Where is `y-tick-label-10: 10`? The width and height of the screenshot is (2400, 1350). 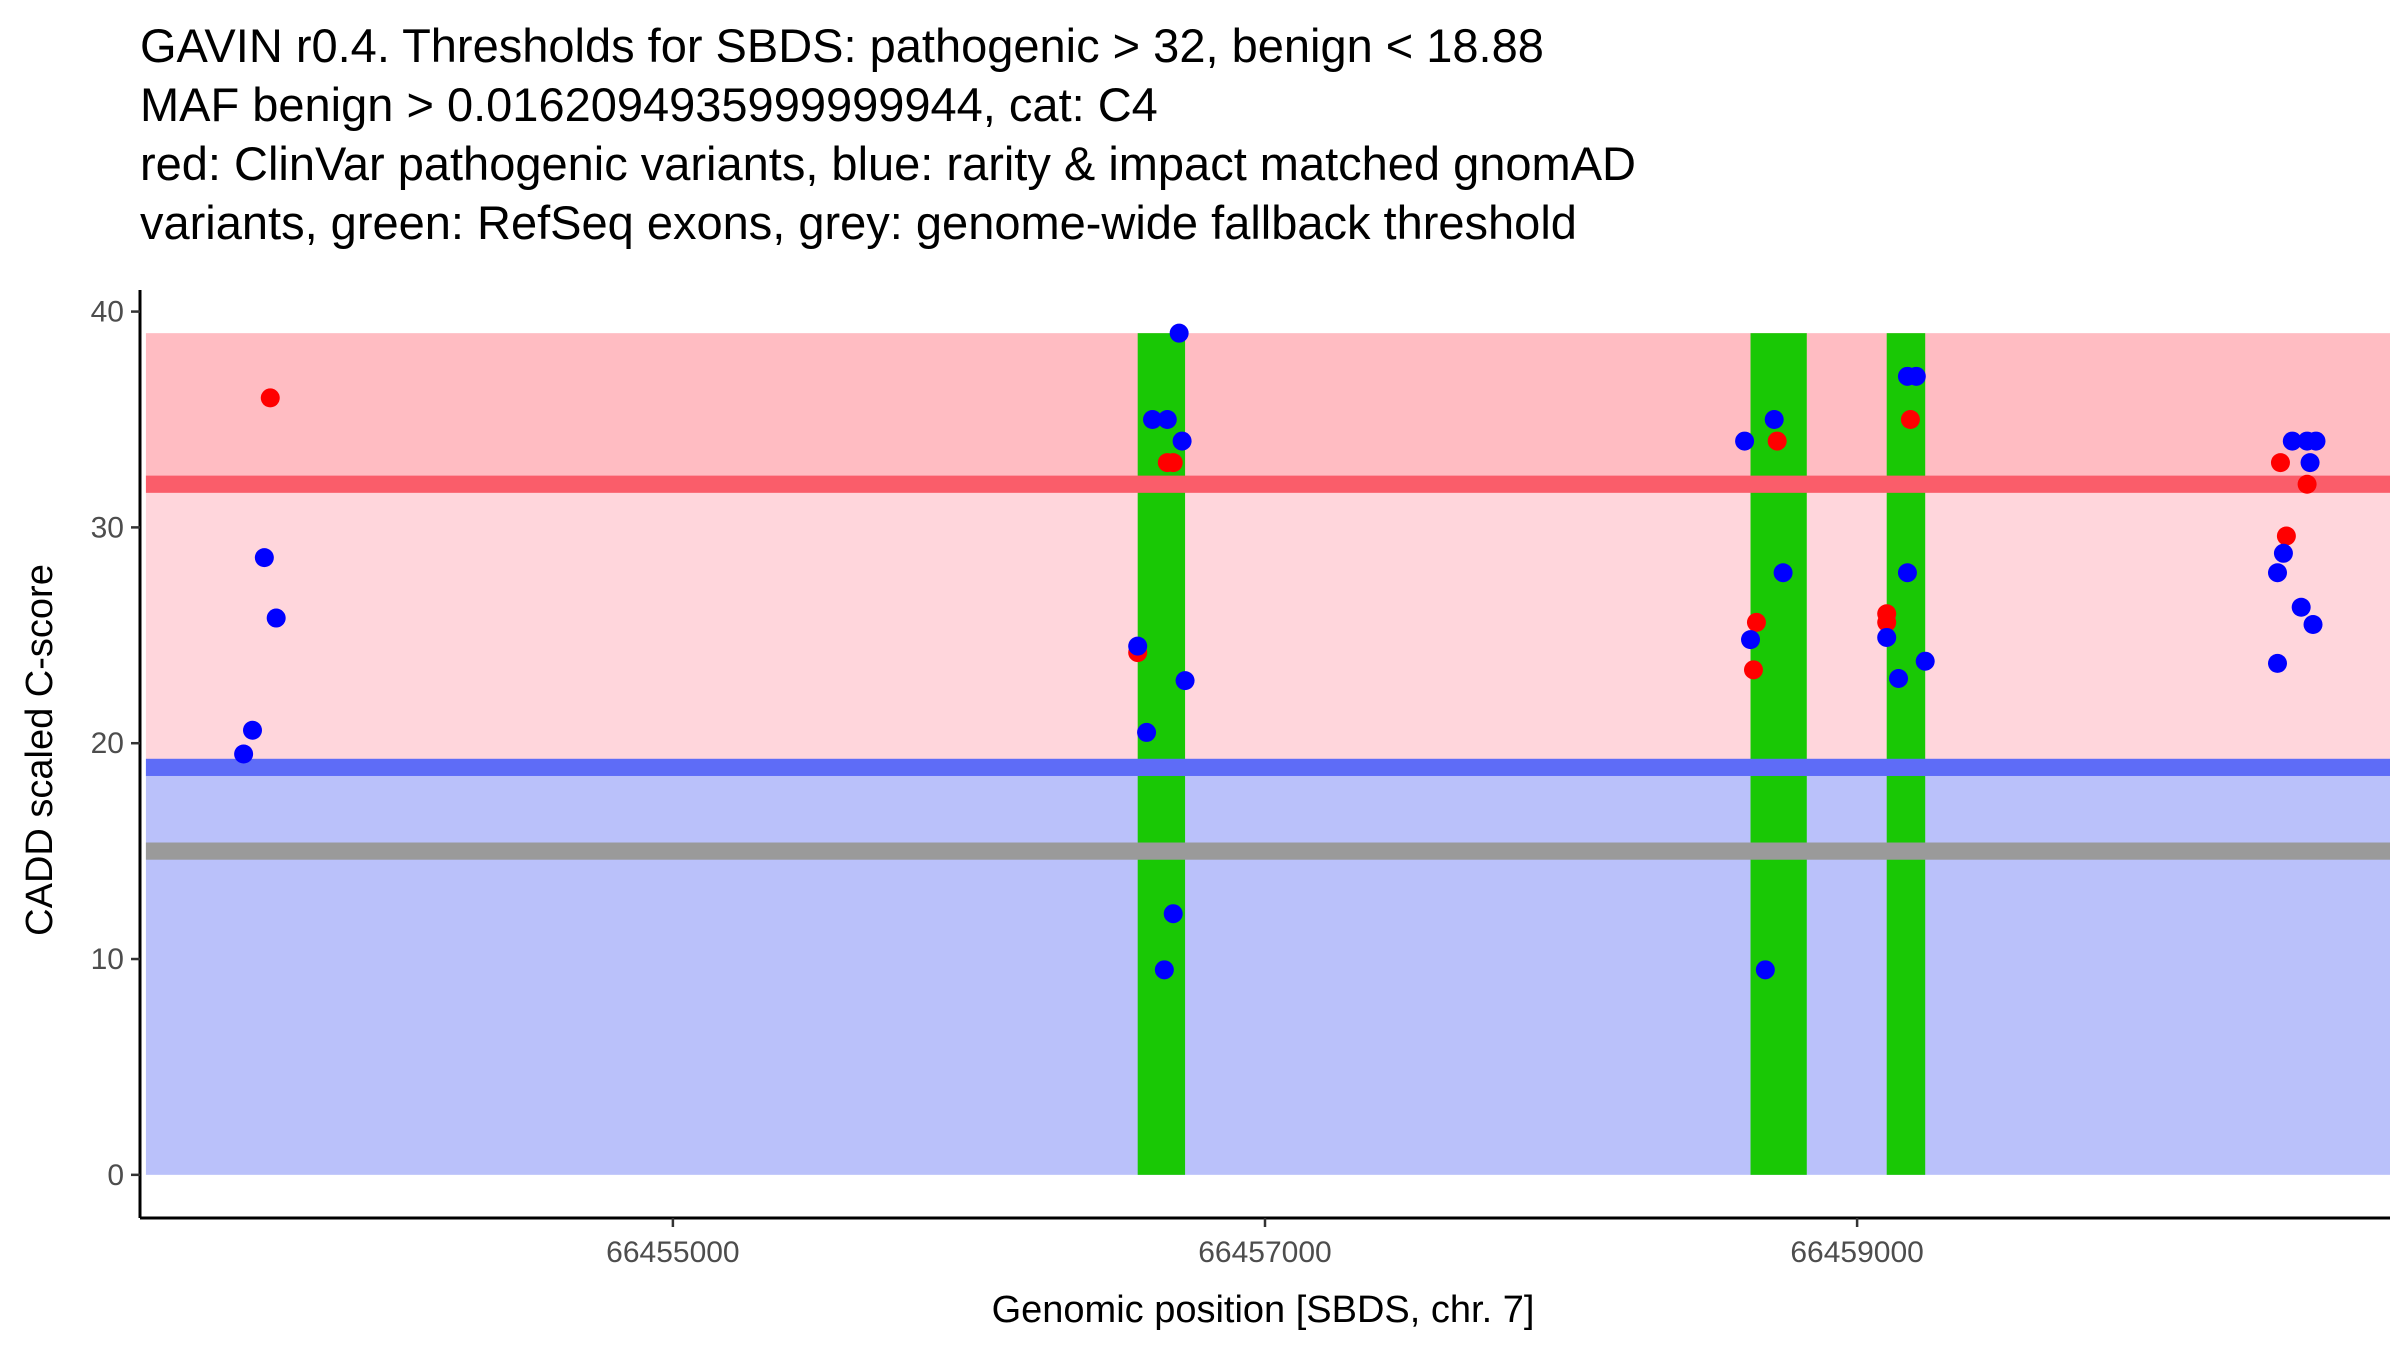
y-tick-label-10: 10 is located at coordinates (107, 959).